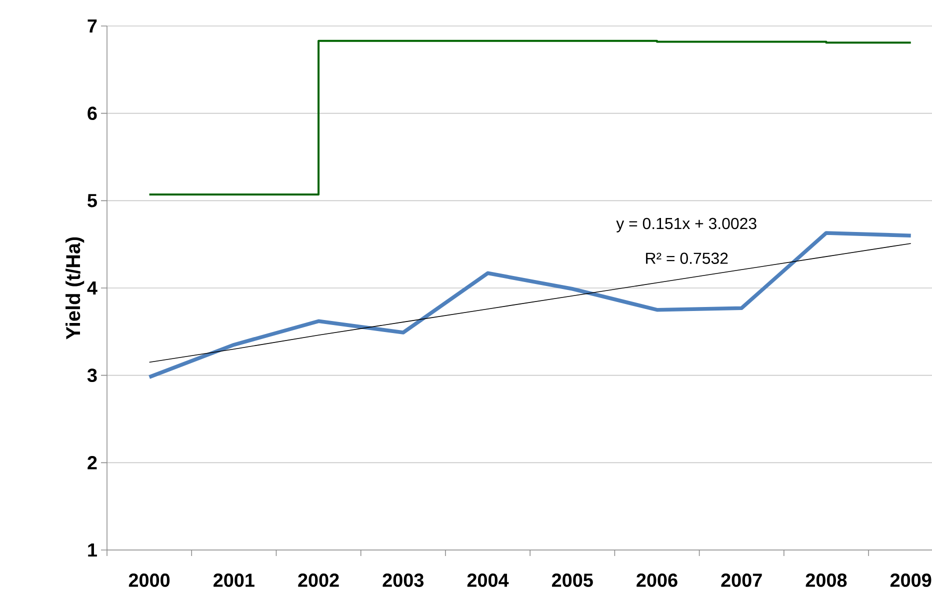 Image resolution: width=932 pixels, height=606 pixels. Describe the element at coordinates (687, 258) in the screenshot. I see `annotation: R² = 0.7532` at that location.